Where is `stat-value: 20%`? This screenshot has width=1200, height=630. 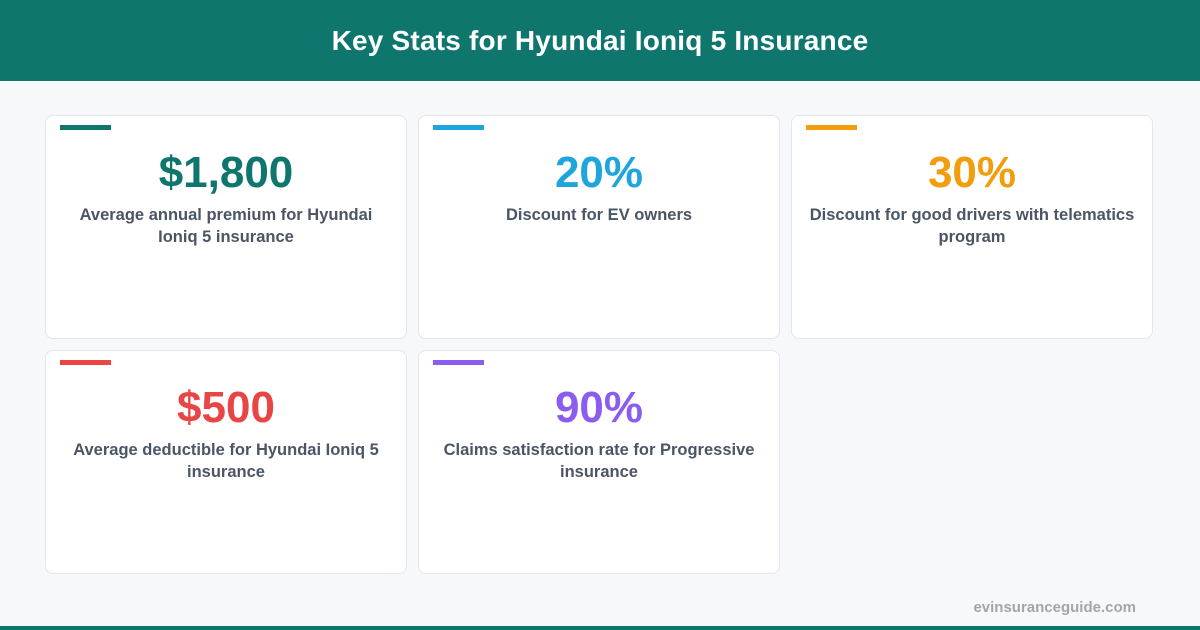
stat-value: 20% is located at coordinates (599, 172).